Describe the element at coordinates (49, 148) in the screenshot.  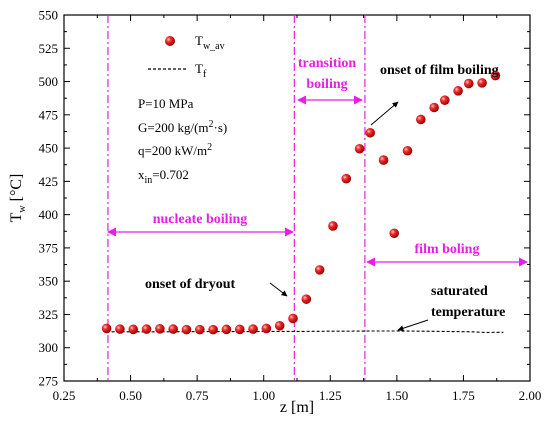
I see `y-tick-label: 450` at that location.